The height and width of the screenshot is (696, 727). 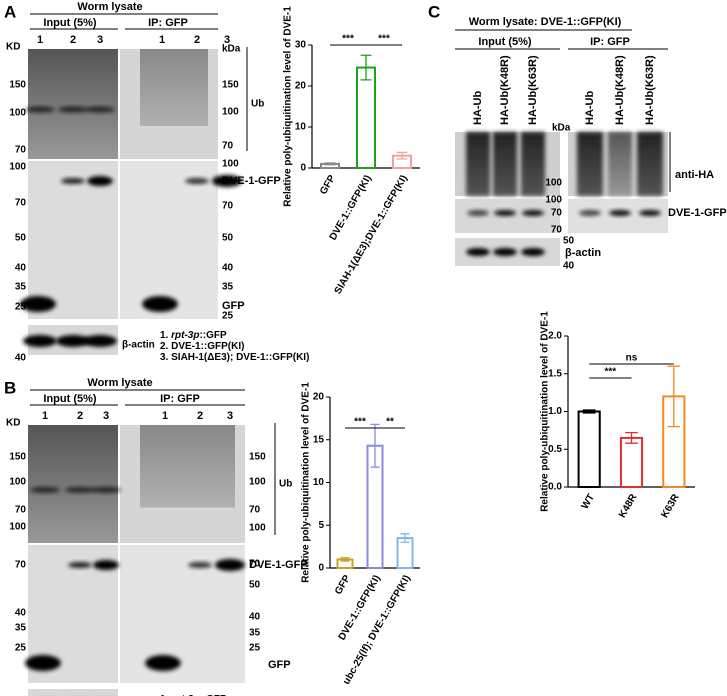 I want to click on y-tick-label: 20, so click(x=301, y=86).